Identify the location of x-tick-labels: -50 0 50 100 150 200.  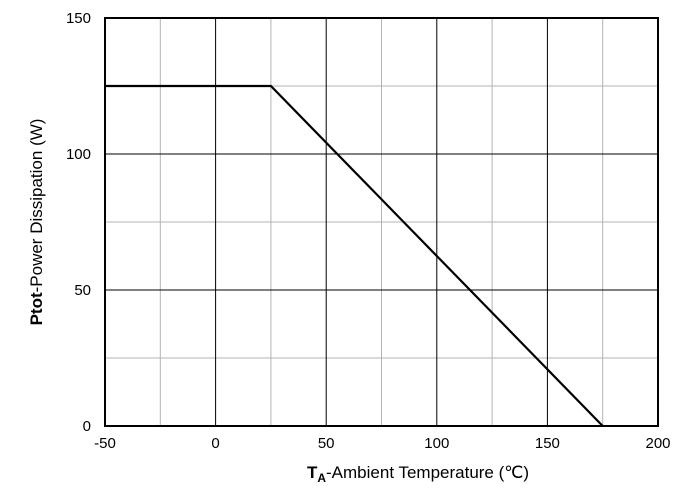
(382, 443).